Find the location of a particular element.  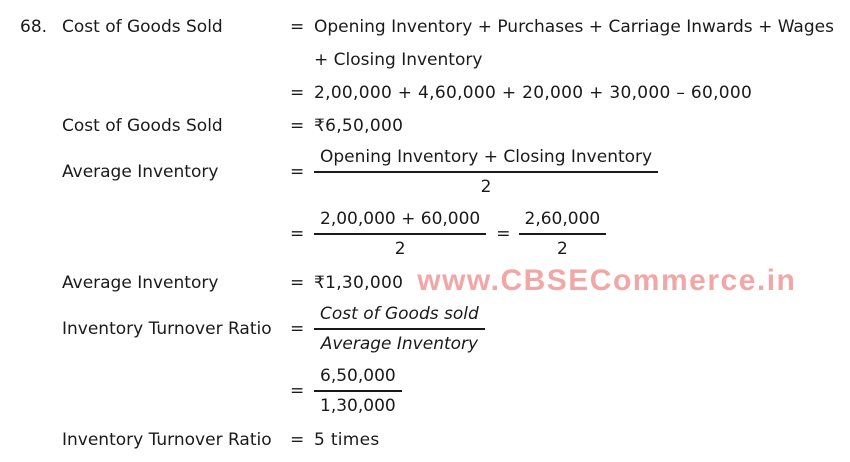

avg-inventory-substitution-row: = 2,00,000 + 60,000 2 = 2,60,000 2 is located at coordinates (435, 234).